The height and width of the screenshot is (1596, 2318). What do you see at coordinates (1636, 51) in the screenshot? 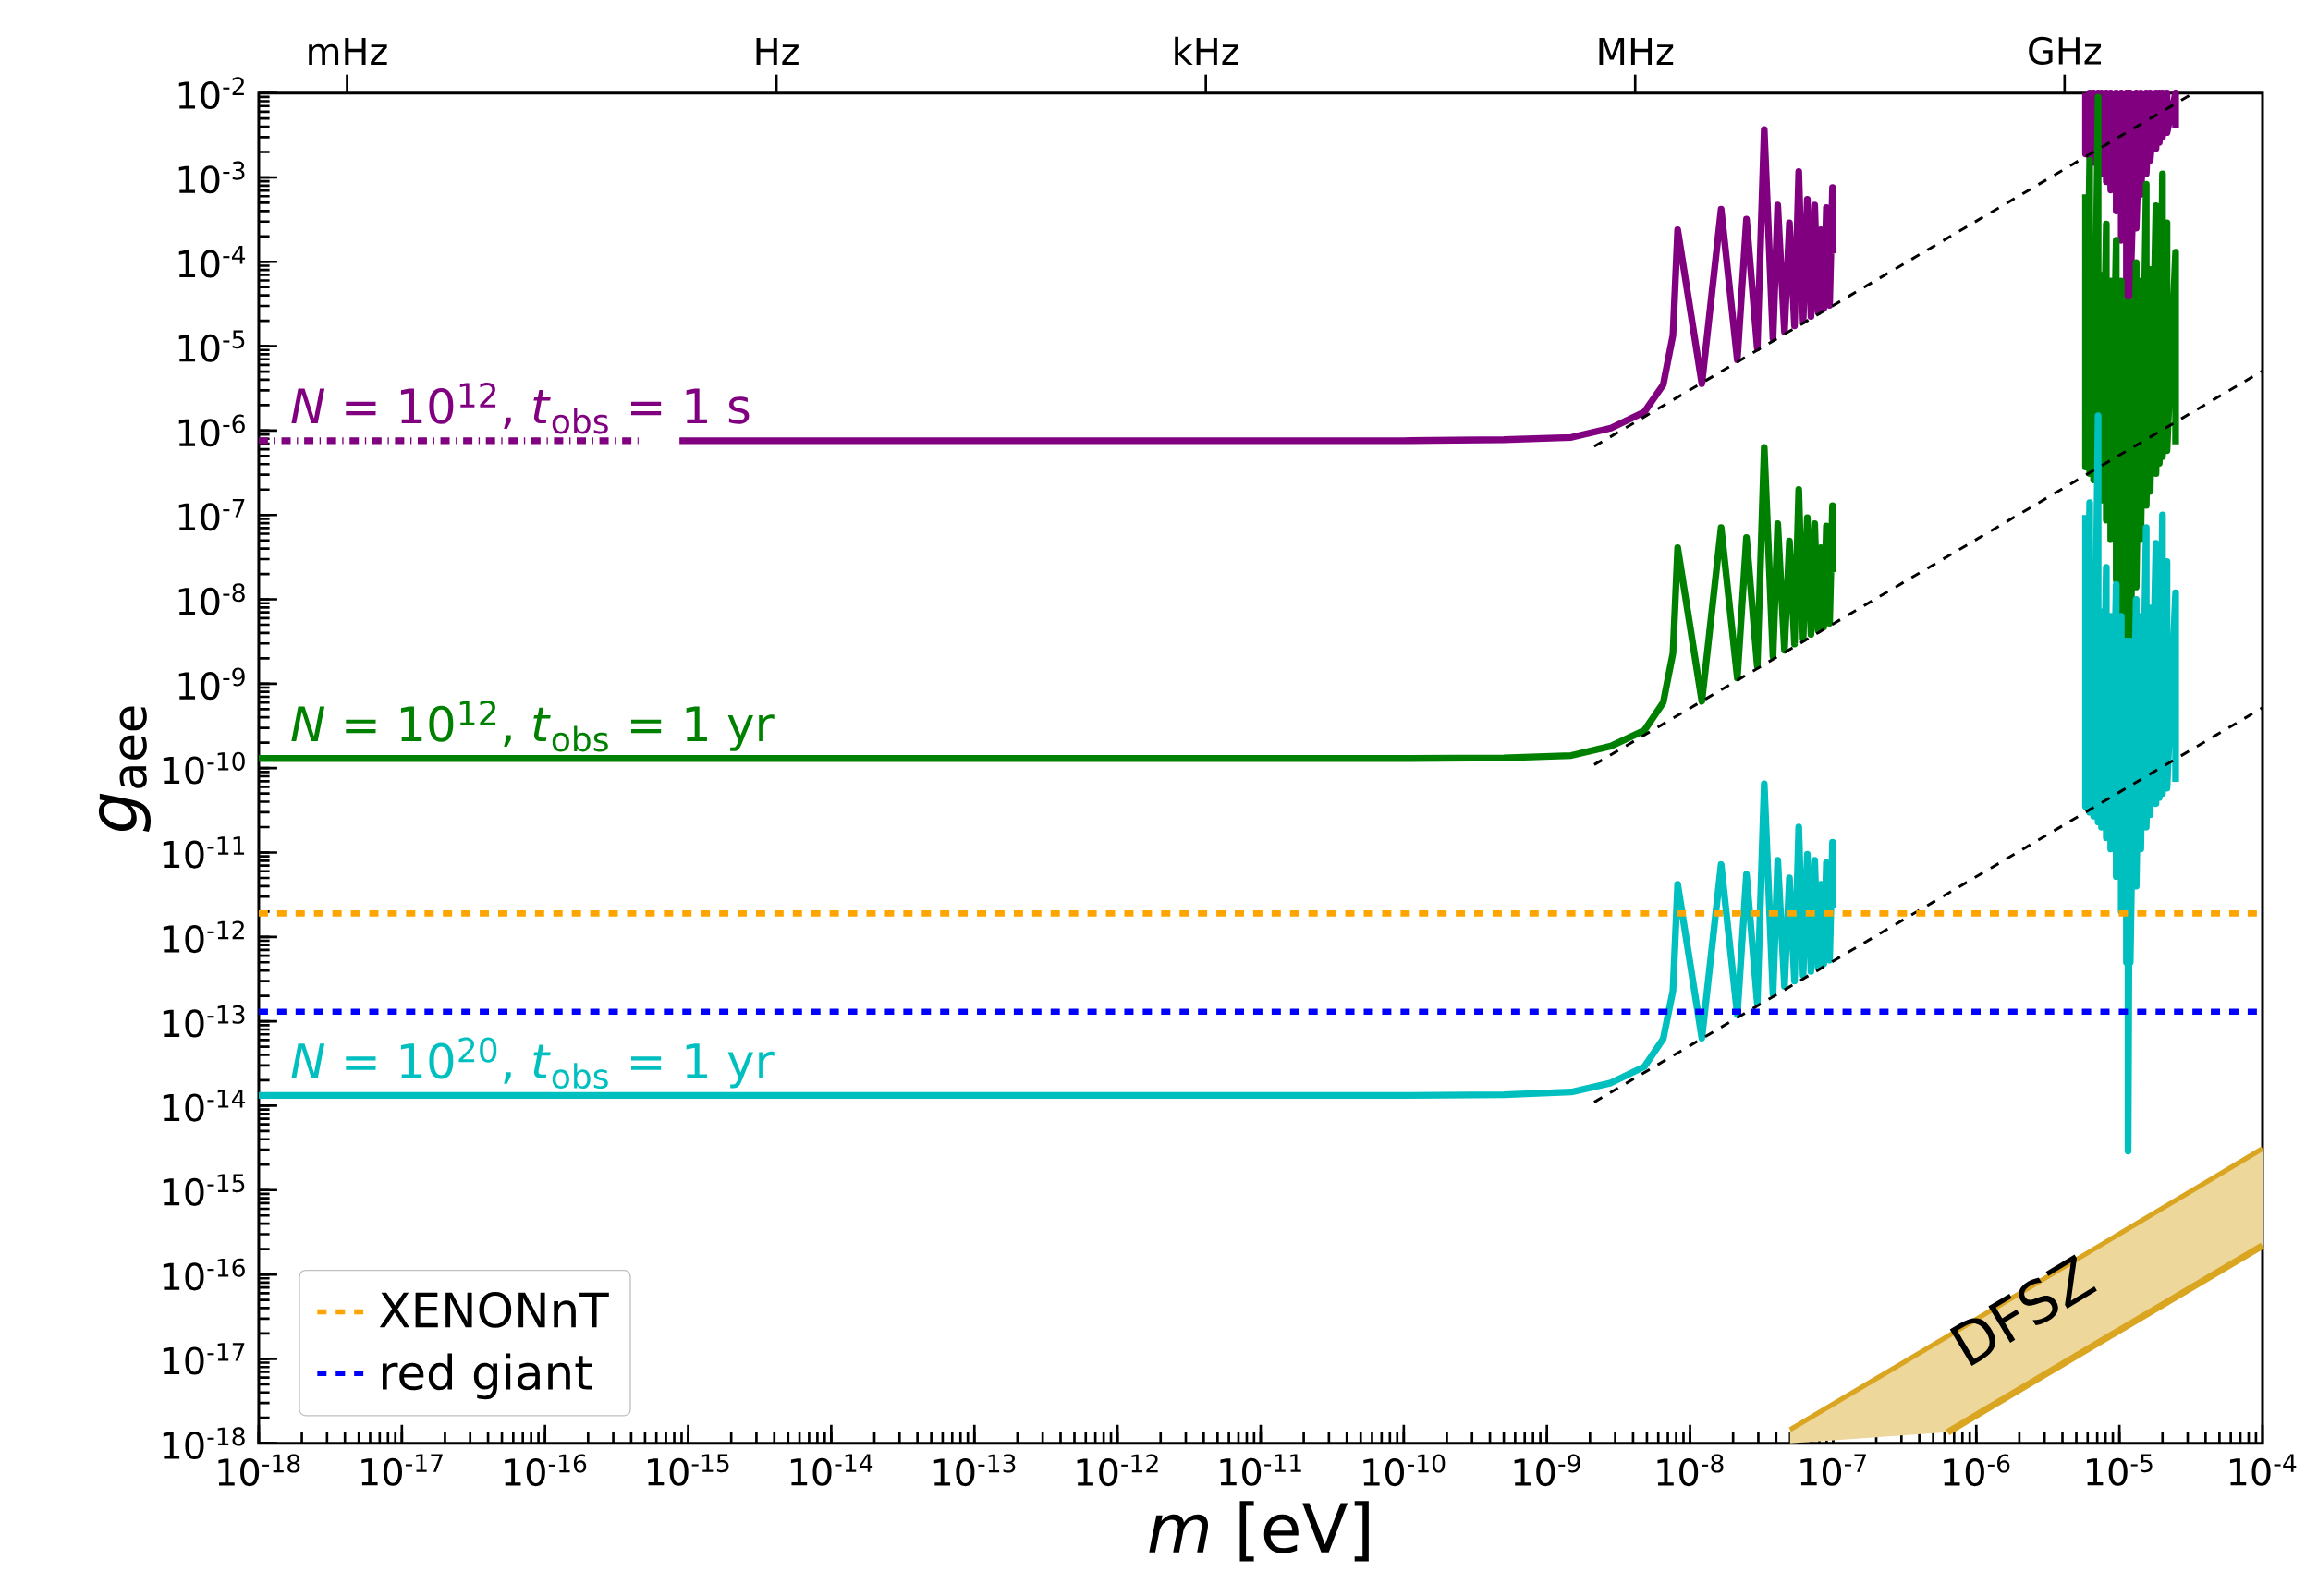
I see `text: MHz` at bounding box center [1636, 51].